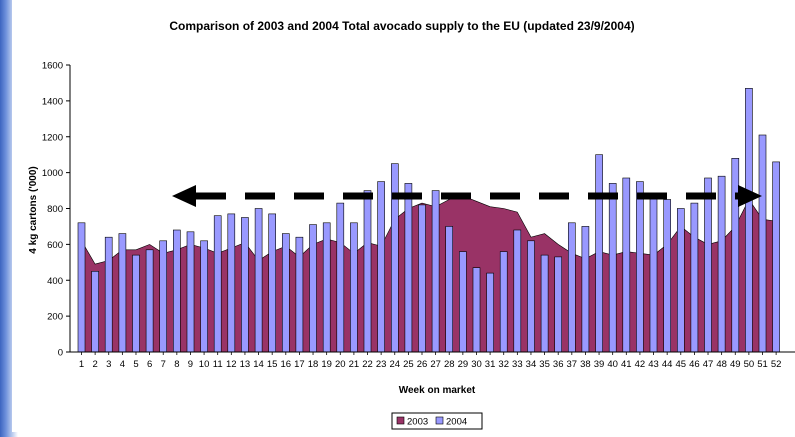 This screenshot has width=795, height=437. I want to click on y-axis-label: 4 kg cartons ('000), so click(33, 209).